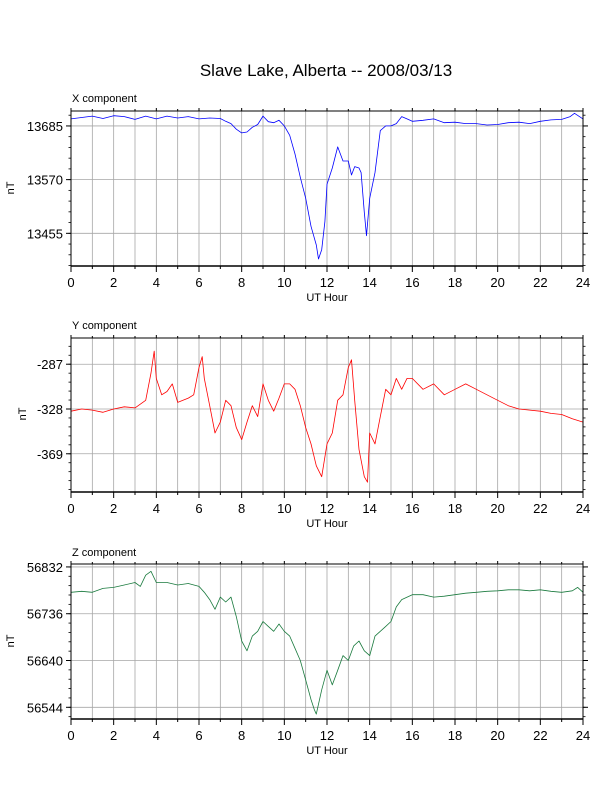  I want to click on z-component-x-tick-label: 12, so click(327, 735).